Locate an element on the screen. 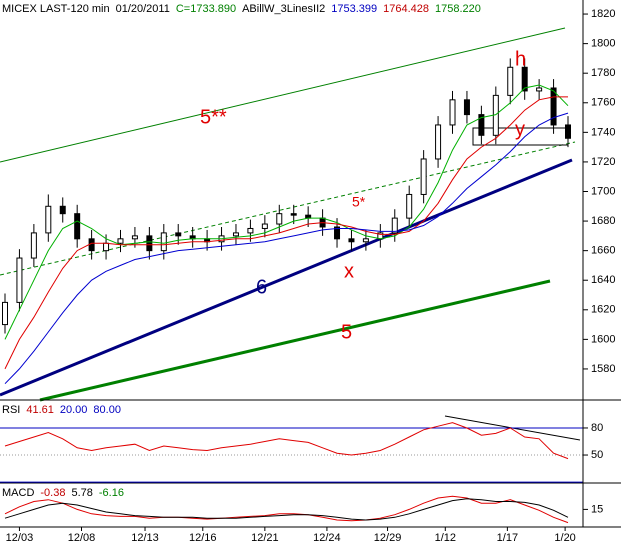  annotation: y is located at coordinates (520, 129).